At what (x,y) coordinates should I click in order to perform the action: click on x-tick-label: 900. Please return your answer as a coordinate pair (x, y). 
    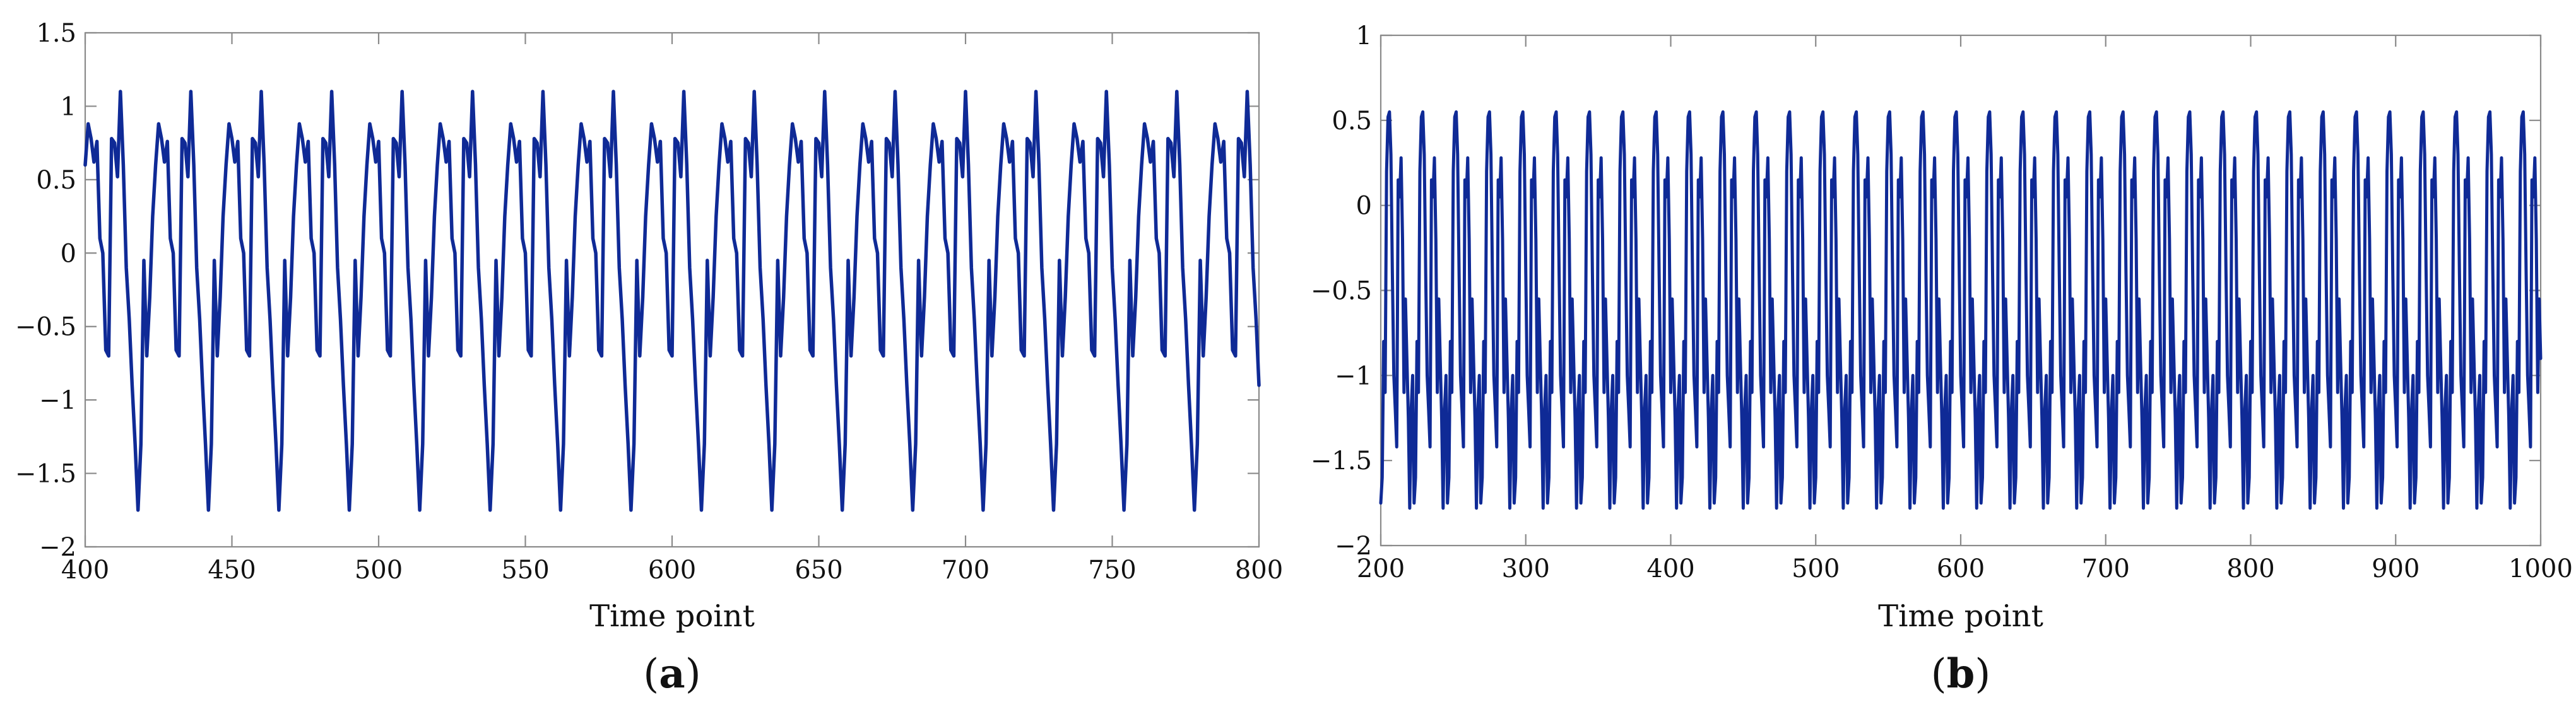
    Looking at the image, I should click on (2395, 568).